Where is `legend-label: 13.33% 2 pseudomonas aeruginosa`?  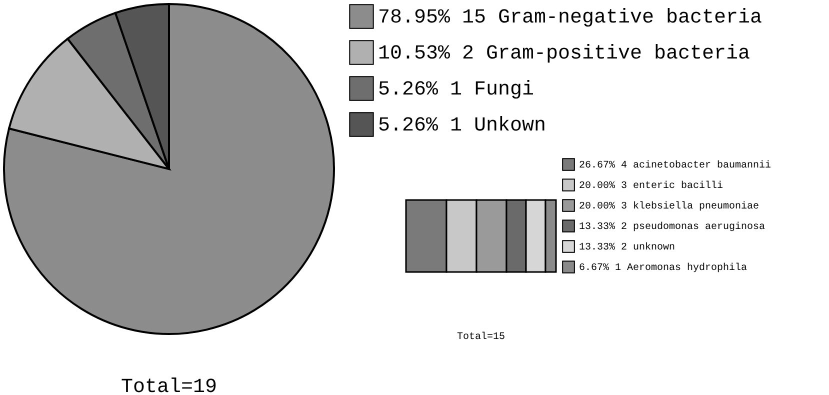
legend-label: 13.33% 2 pseudomonas aeruginosa is located at coordinates (672, 227).